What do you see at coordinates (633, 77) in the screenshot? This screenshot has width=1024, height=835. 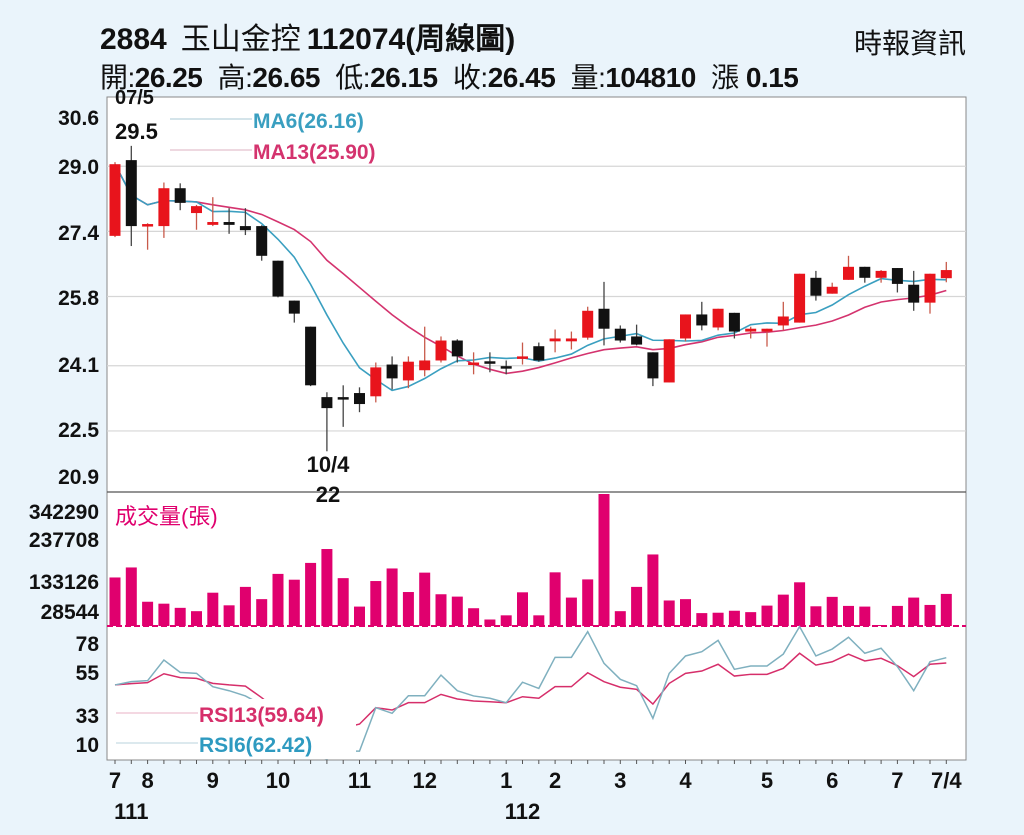 I see `quote-volume: 量:104810` at bounding box center [633, 77].